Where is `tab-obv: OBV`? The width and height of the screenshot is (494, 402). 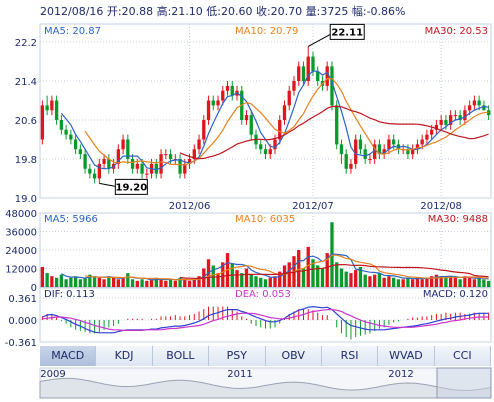
tab-obv: OBV is located at coordinates (293, 356).